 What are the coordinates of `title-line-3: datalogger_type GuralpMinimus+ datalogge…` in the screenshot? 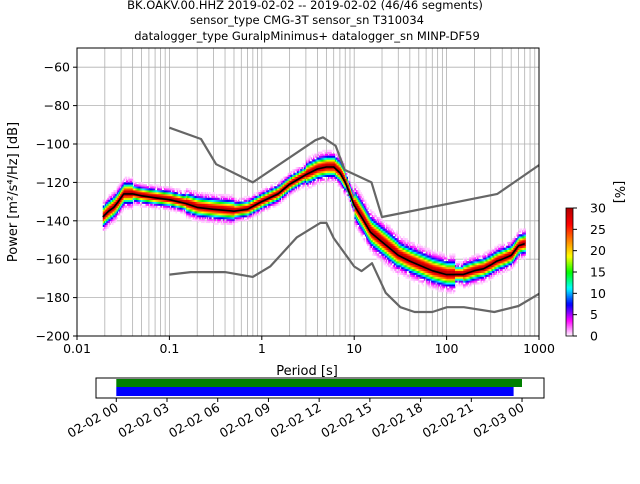 It's located at (307, 36).